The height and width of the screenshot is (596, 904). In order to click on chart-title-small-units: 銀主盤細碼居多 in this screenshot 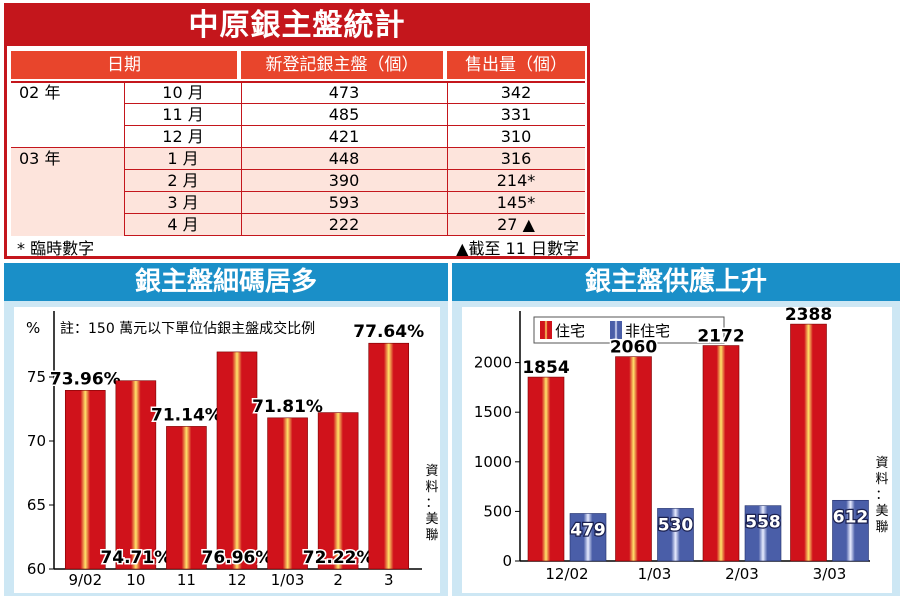, I will do `click(226, 282)`.